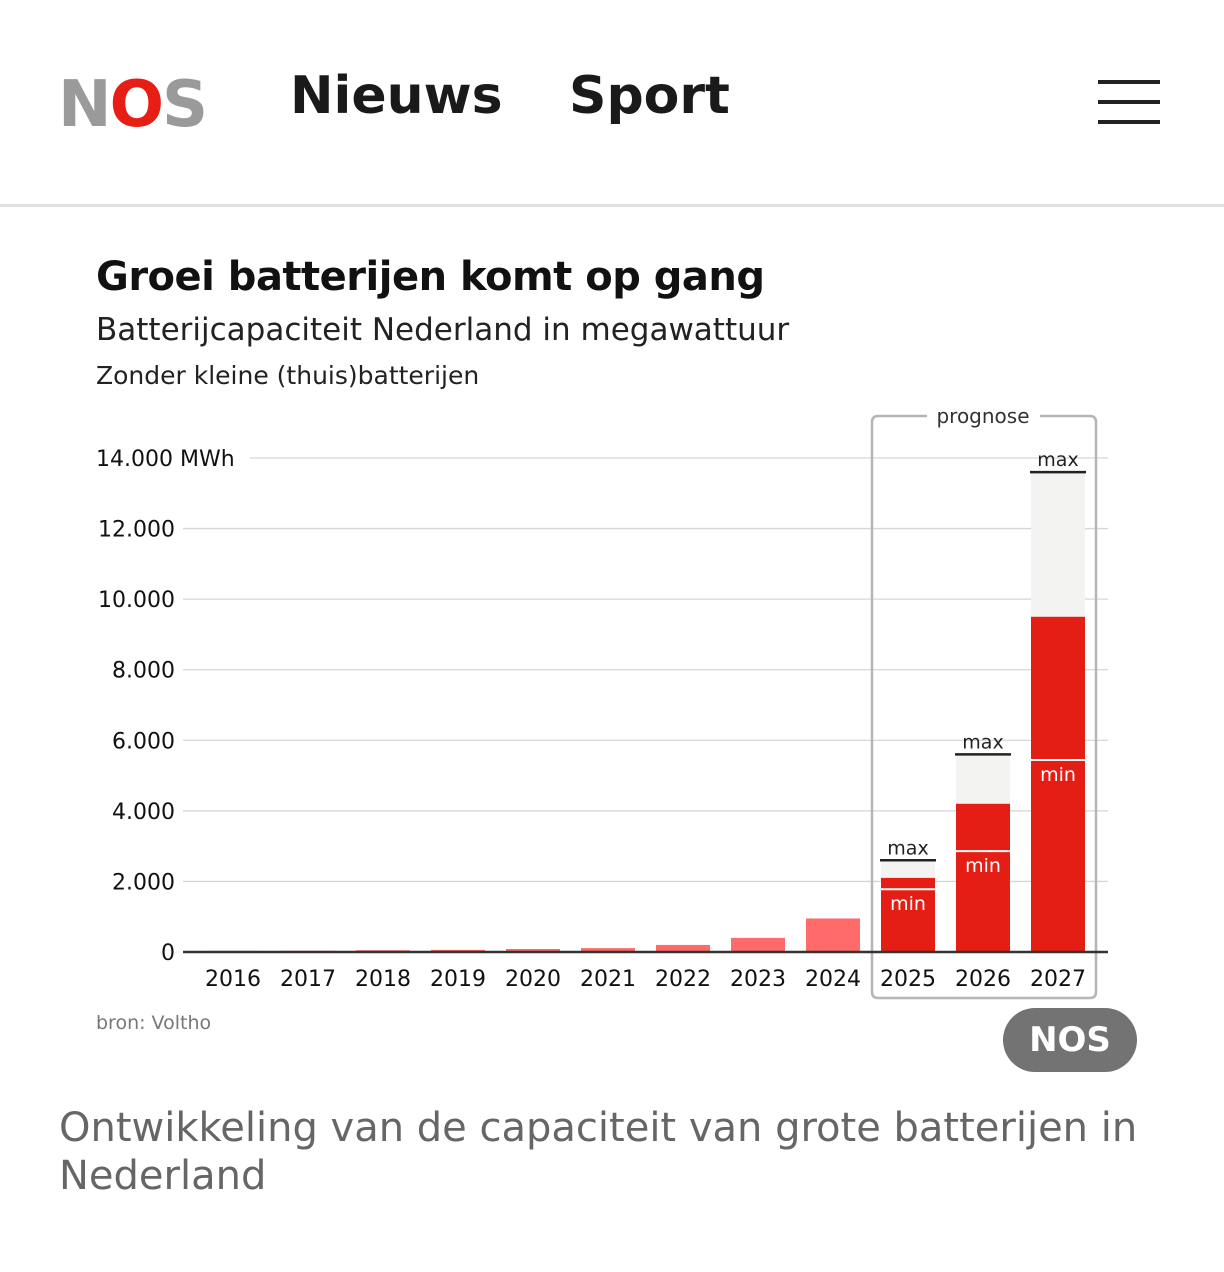  What do you see at coordinates (143, 741) in the screenshot?
I see `y-tick-label: 6.000` at bounding box center [143, 741].